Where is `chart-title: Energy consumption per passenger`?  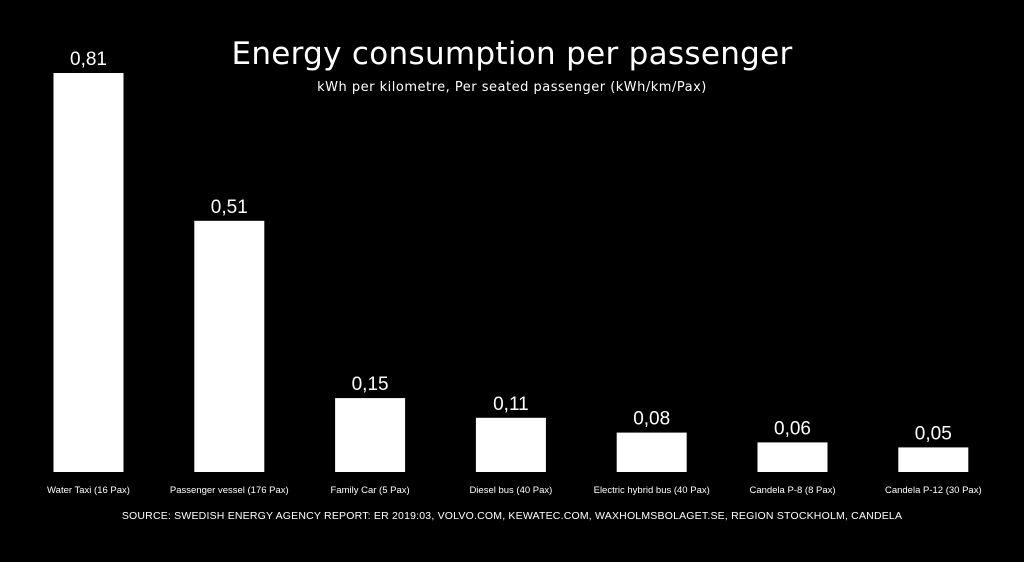
chart-title: Energy consumption per passenger is located at coordinates (512, 54).